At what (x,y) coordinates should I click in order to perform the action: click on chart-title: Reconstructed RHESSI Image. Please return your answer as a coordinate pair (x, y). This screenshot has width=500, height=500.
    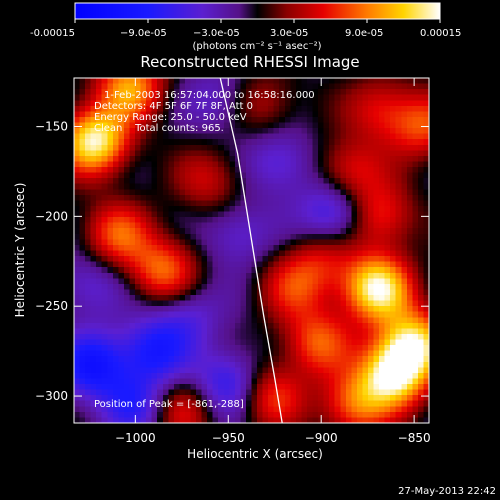
    Looking at the image, I should click on (249, 62).